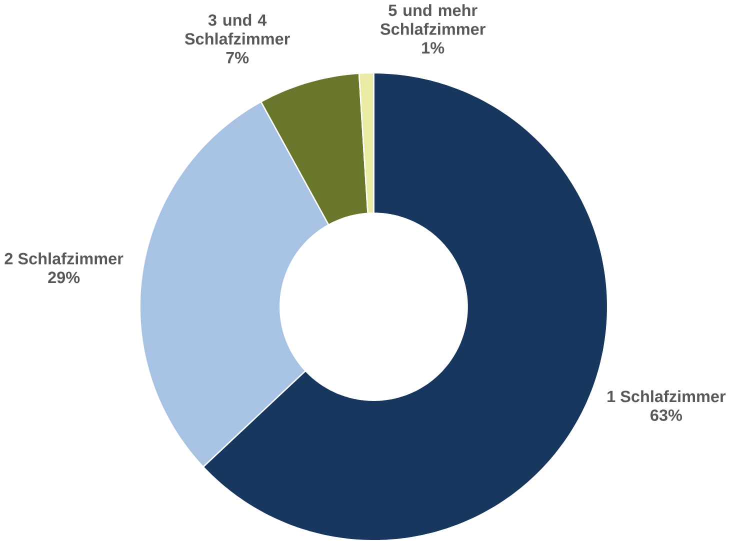 Image resolution: width=730 pixels, height=541 pixels. What do you see at coordinates (237, 29) in the screenshot?
I see `slice-label: 3 und 4 Schlafzimmer` at bounding box center [237, 29].